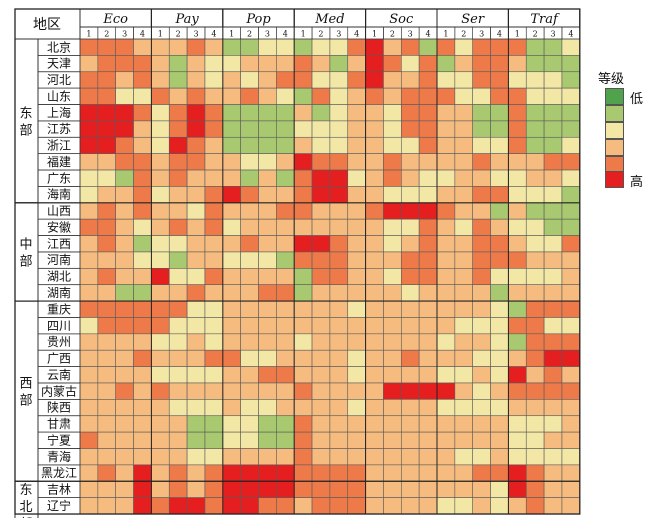  What do you see at coordinates (47, 25) in the screenshot?
I see `corner-label: 地区` at bounding box center [47, 25].